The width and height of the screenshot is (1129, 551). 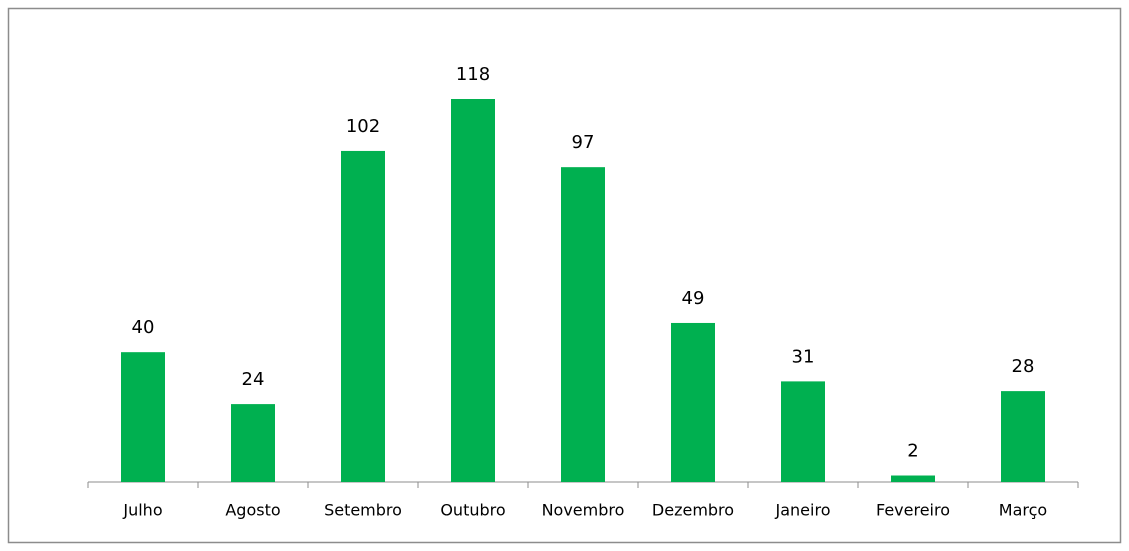 I want to click on data-label: 31, so click(x=803, y=356).